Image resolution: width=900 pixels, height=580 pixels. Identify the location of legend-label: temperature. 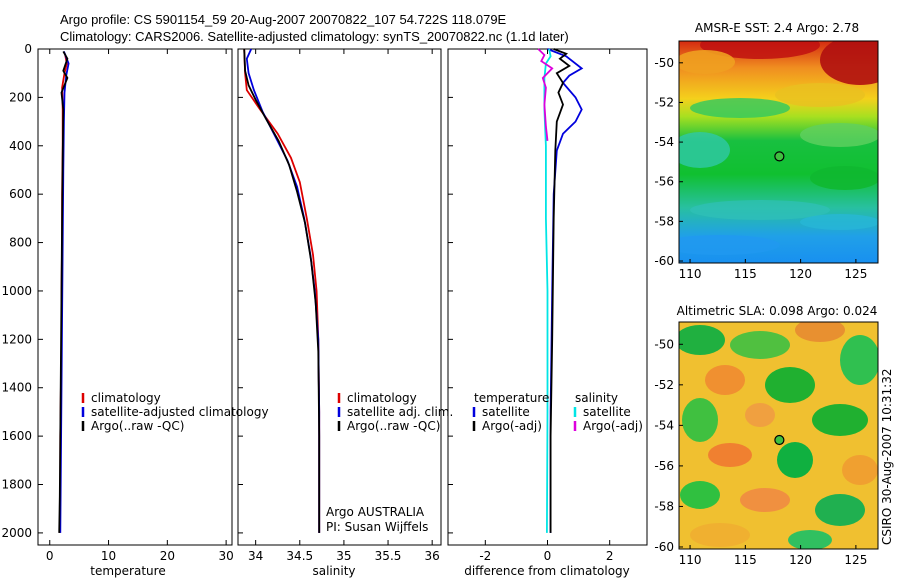
(511, 398).